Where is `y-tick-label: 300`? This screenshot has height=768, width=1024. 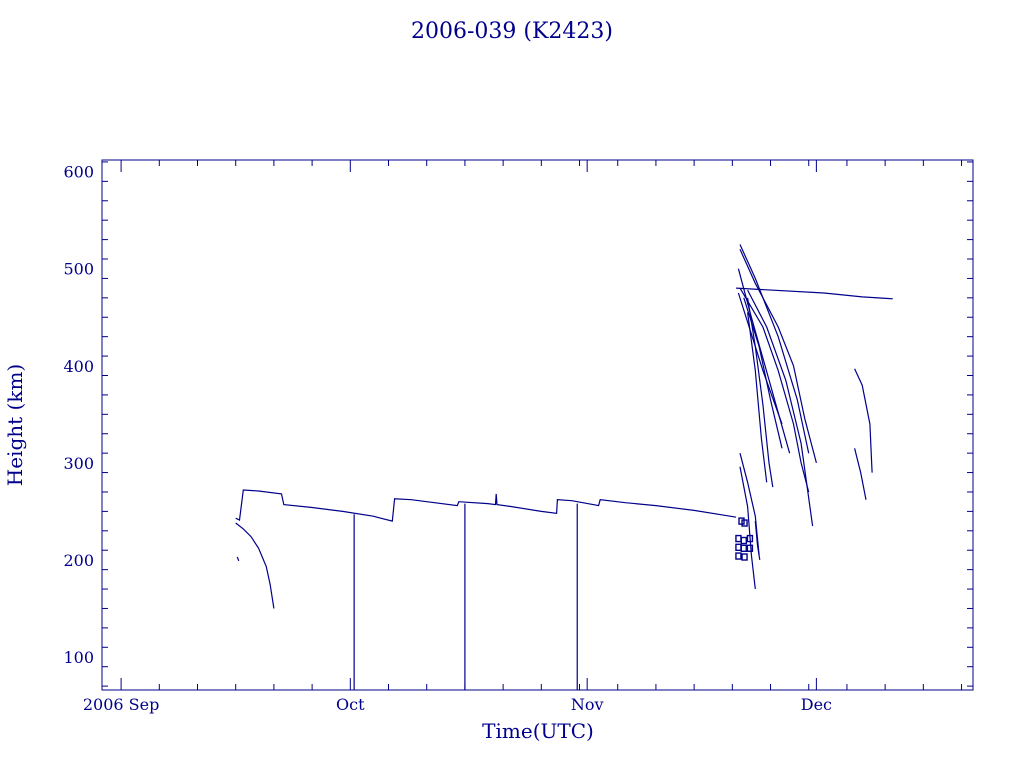 y-tick-label: 300 is located at coordinates (78, 463).